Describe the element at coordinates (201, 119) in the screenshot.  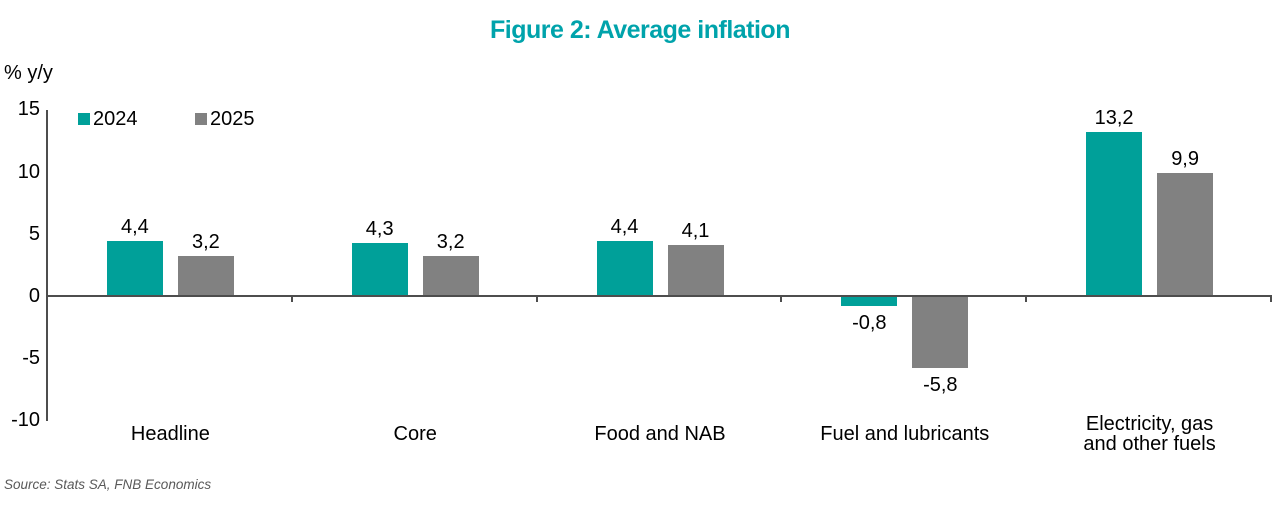
I see `legend-swatch-2025` at that location.